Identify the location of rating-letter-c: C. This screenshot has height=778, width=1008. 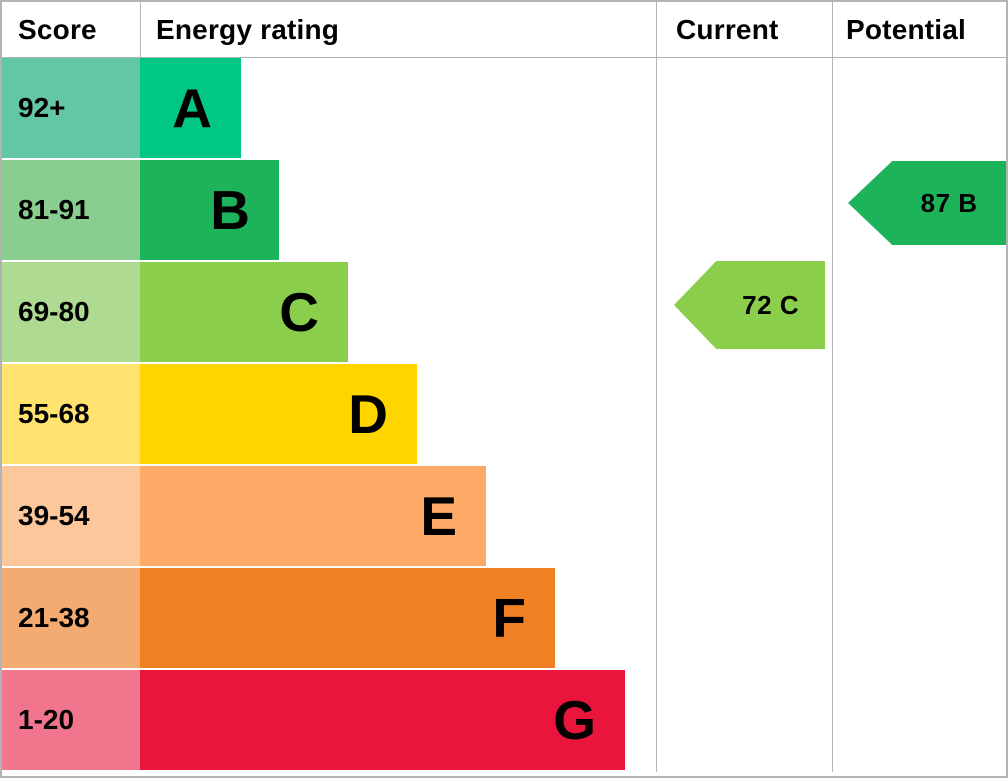
(299, 311).